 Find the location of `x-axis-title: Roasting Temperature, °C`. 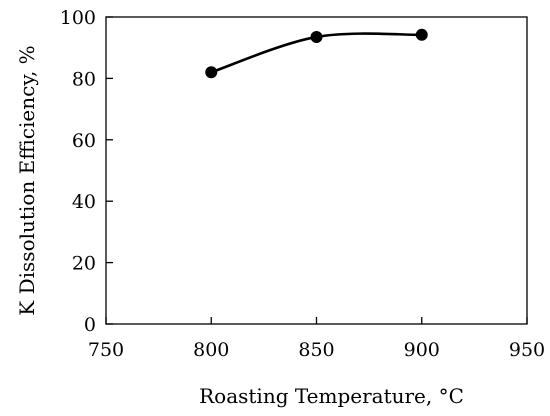

x-axis-title: Roasting Temperature, °C is located at coordinates (331, 396).